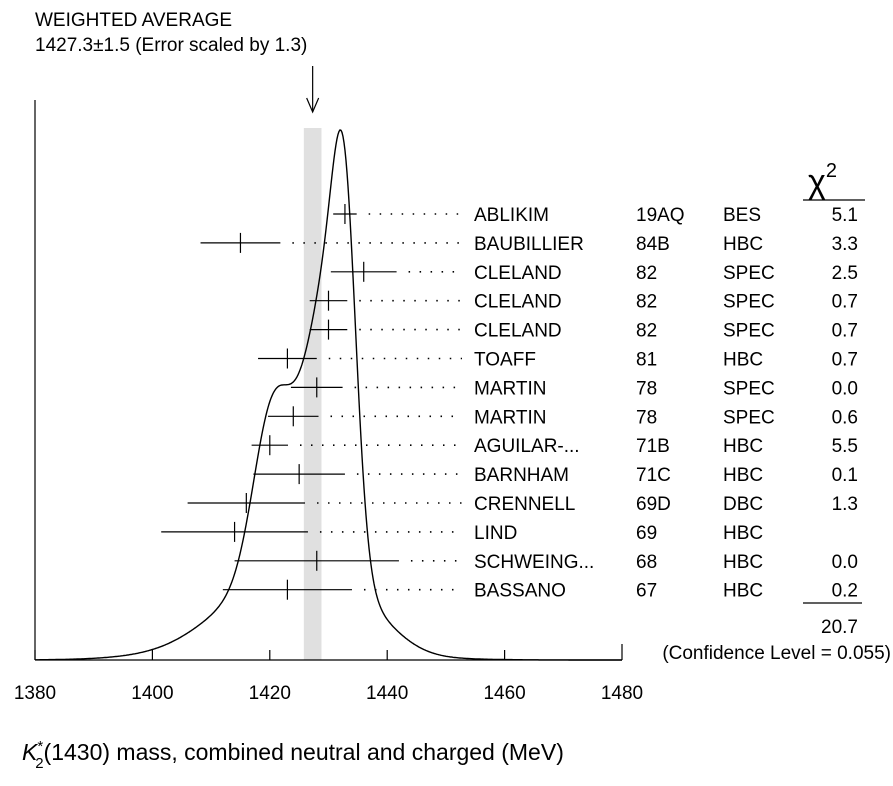  What do you see at coordinates (520, 591) in the screenshot?
I see `author: BASSANO` at bounding box center [520, 591].